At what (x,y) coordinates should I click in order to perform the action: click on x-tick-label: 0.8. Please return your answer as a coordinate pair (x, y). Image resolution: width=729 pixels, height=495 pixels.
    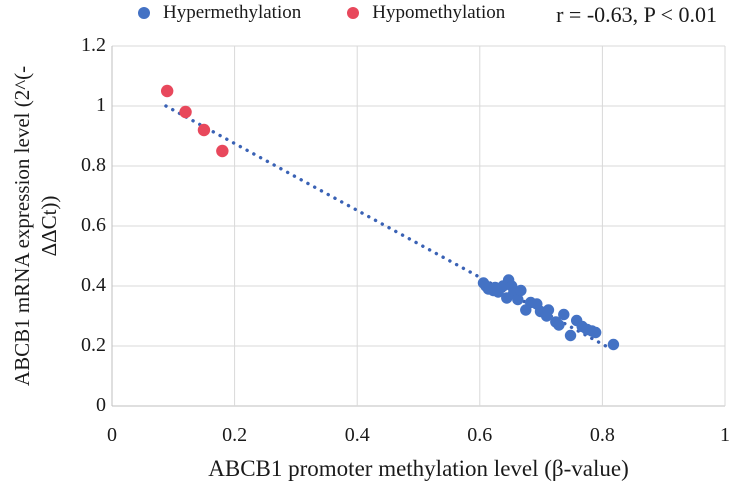
    Looking at the image, I should click on (602, 435).